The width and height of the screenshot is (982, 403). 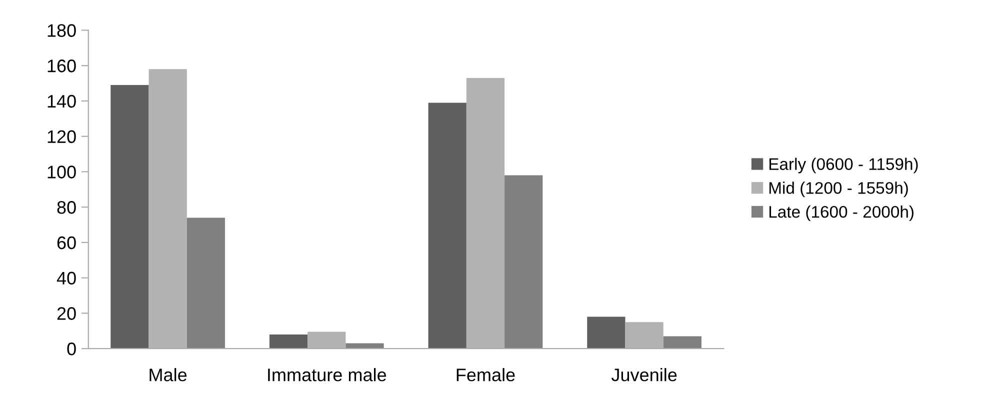 I want to click on y-tick-label: 120, so click(x=62, y=137).